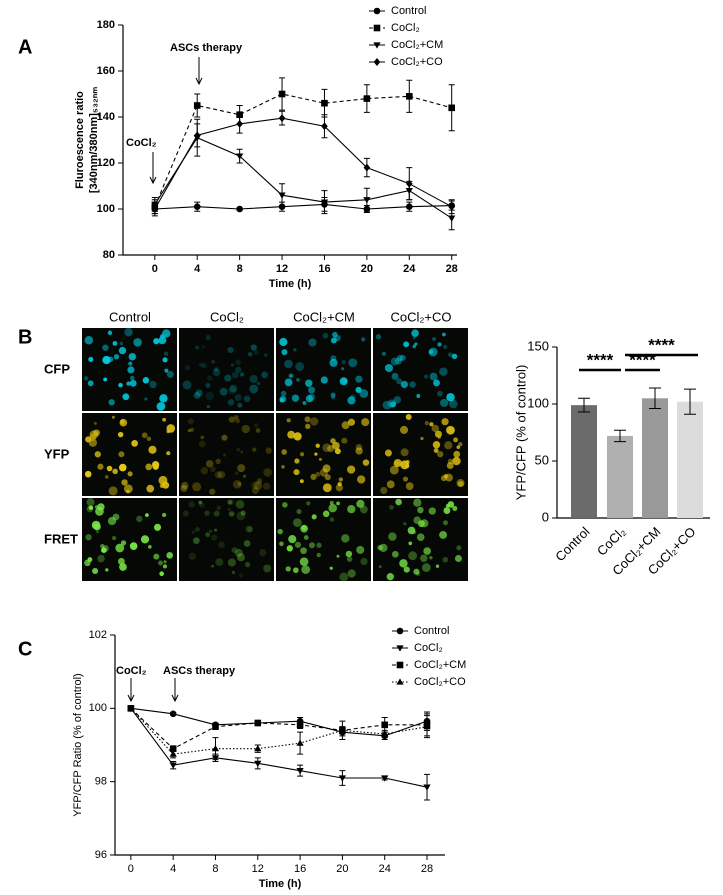 This screenshot has width=723, height=895. Describe the element at coordinates (538, 402) in the screenshot. I see `y-tick-label: 100` at that location.